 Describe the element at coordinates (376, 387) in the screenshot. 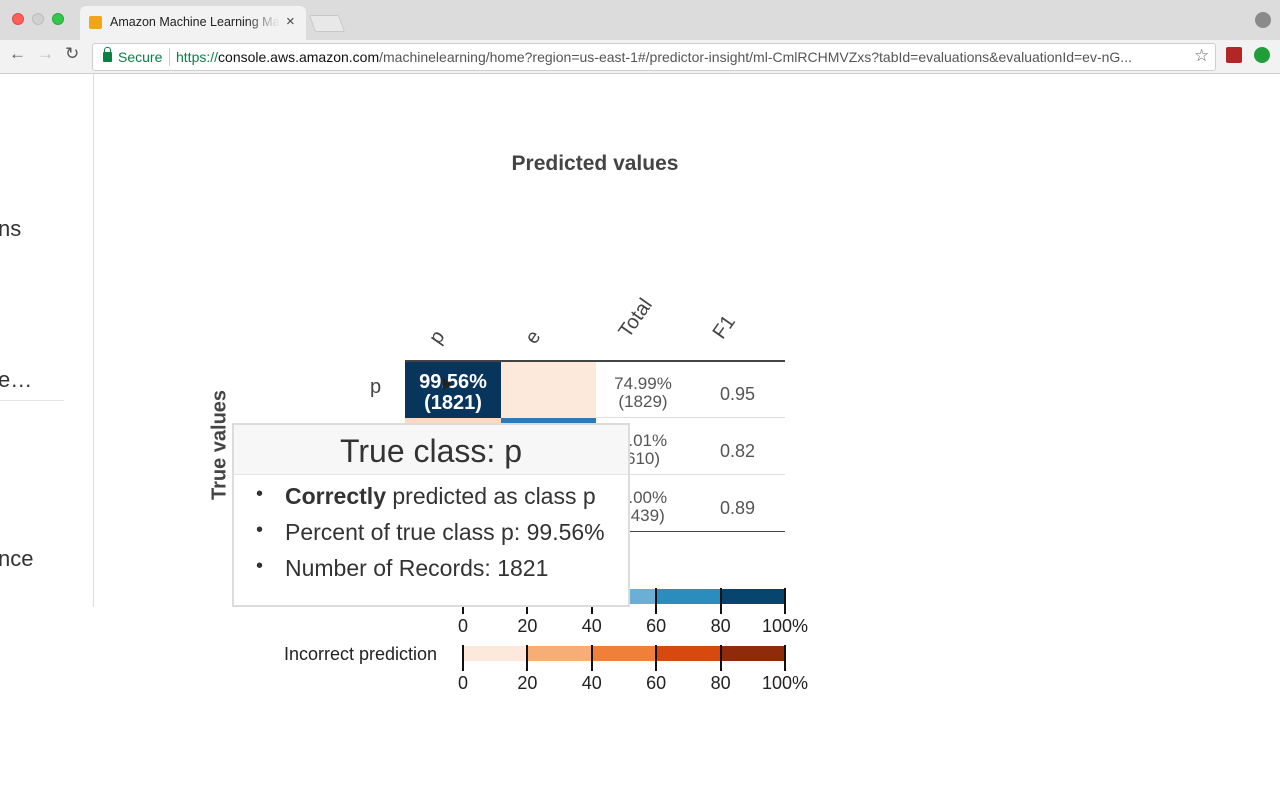

I see `row-label-p: p` at that location.